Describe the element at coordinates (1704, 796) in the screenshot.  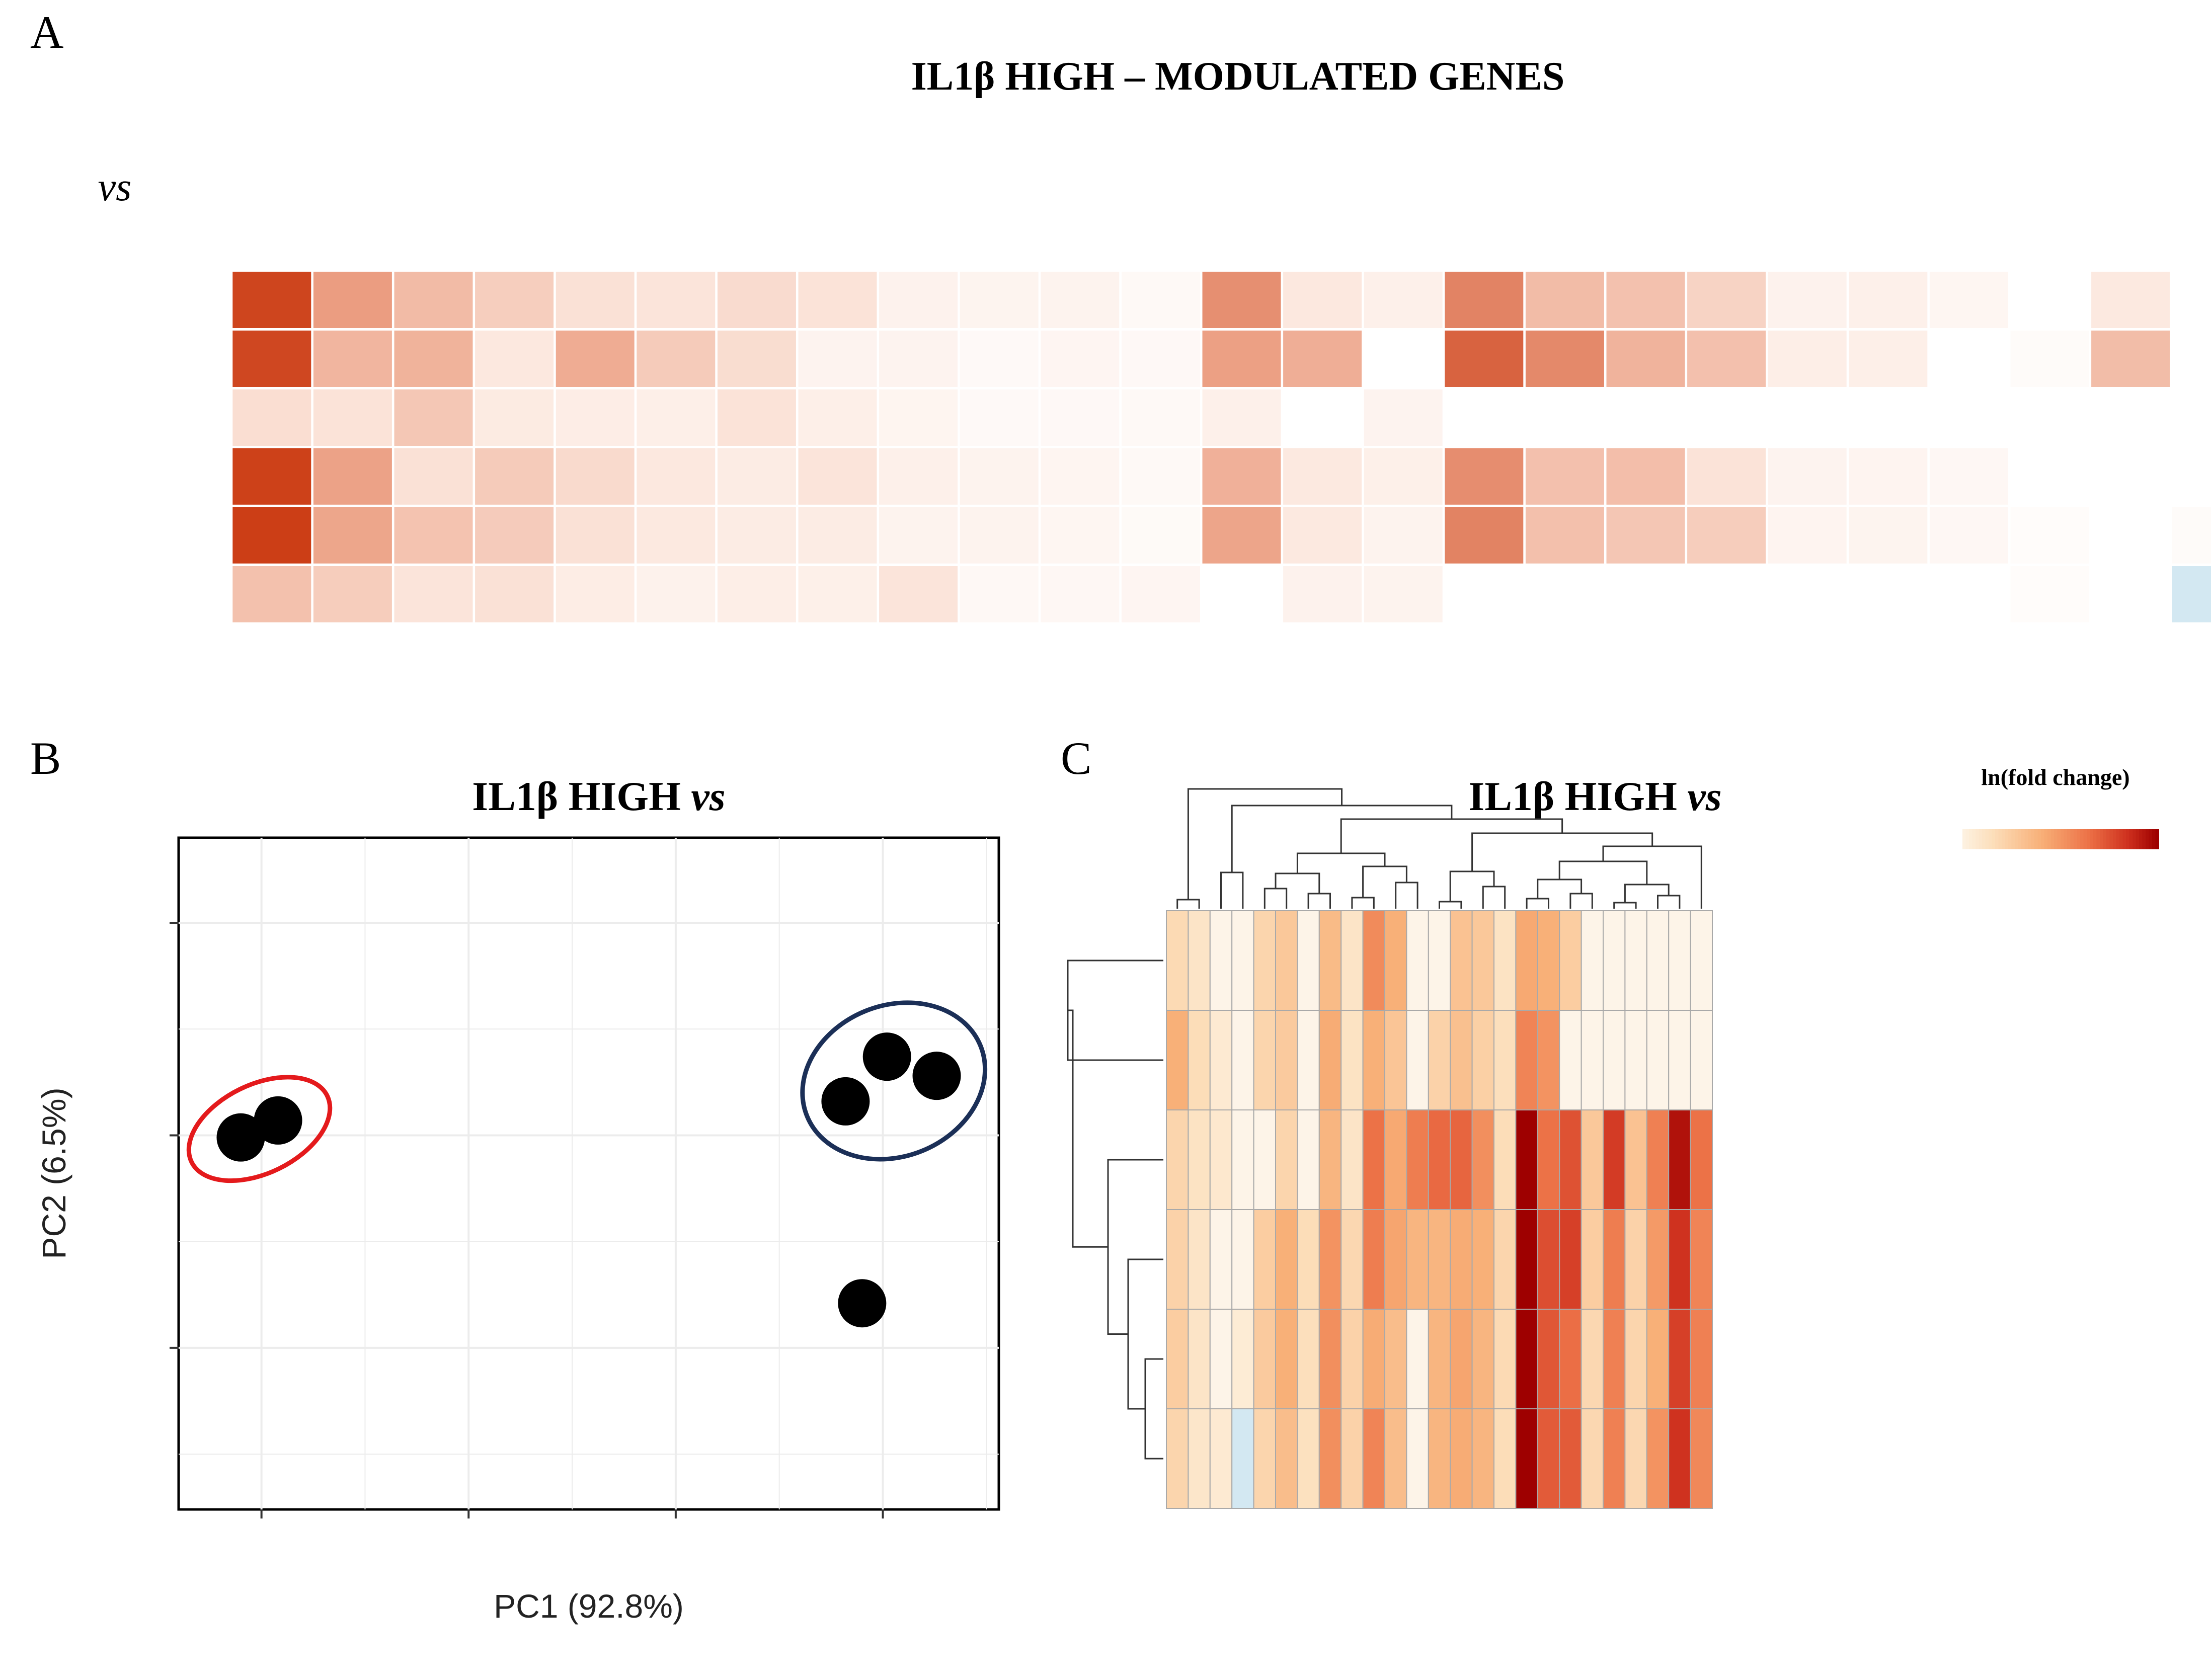
I see `heatmap-title-vs: vs` at that location.